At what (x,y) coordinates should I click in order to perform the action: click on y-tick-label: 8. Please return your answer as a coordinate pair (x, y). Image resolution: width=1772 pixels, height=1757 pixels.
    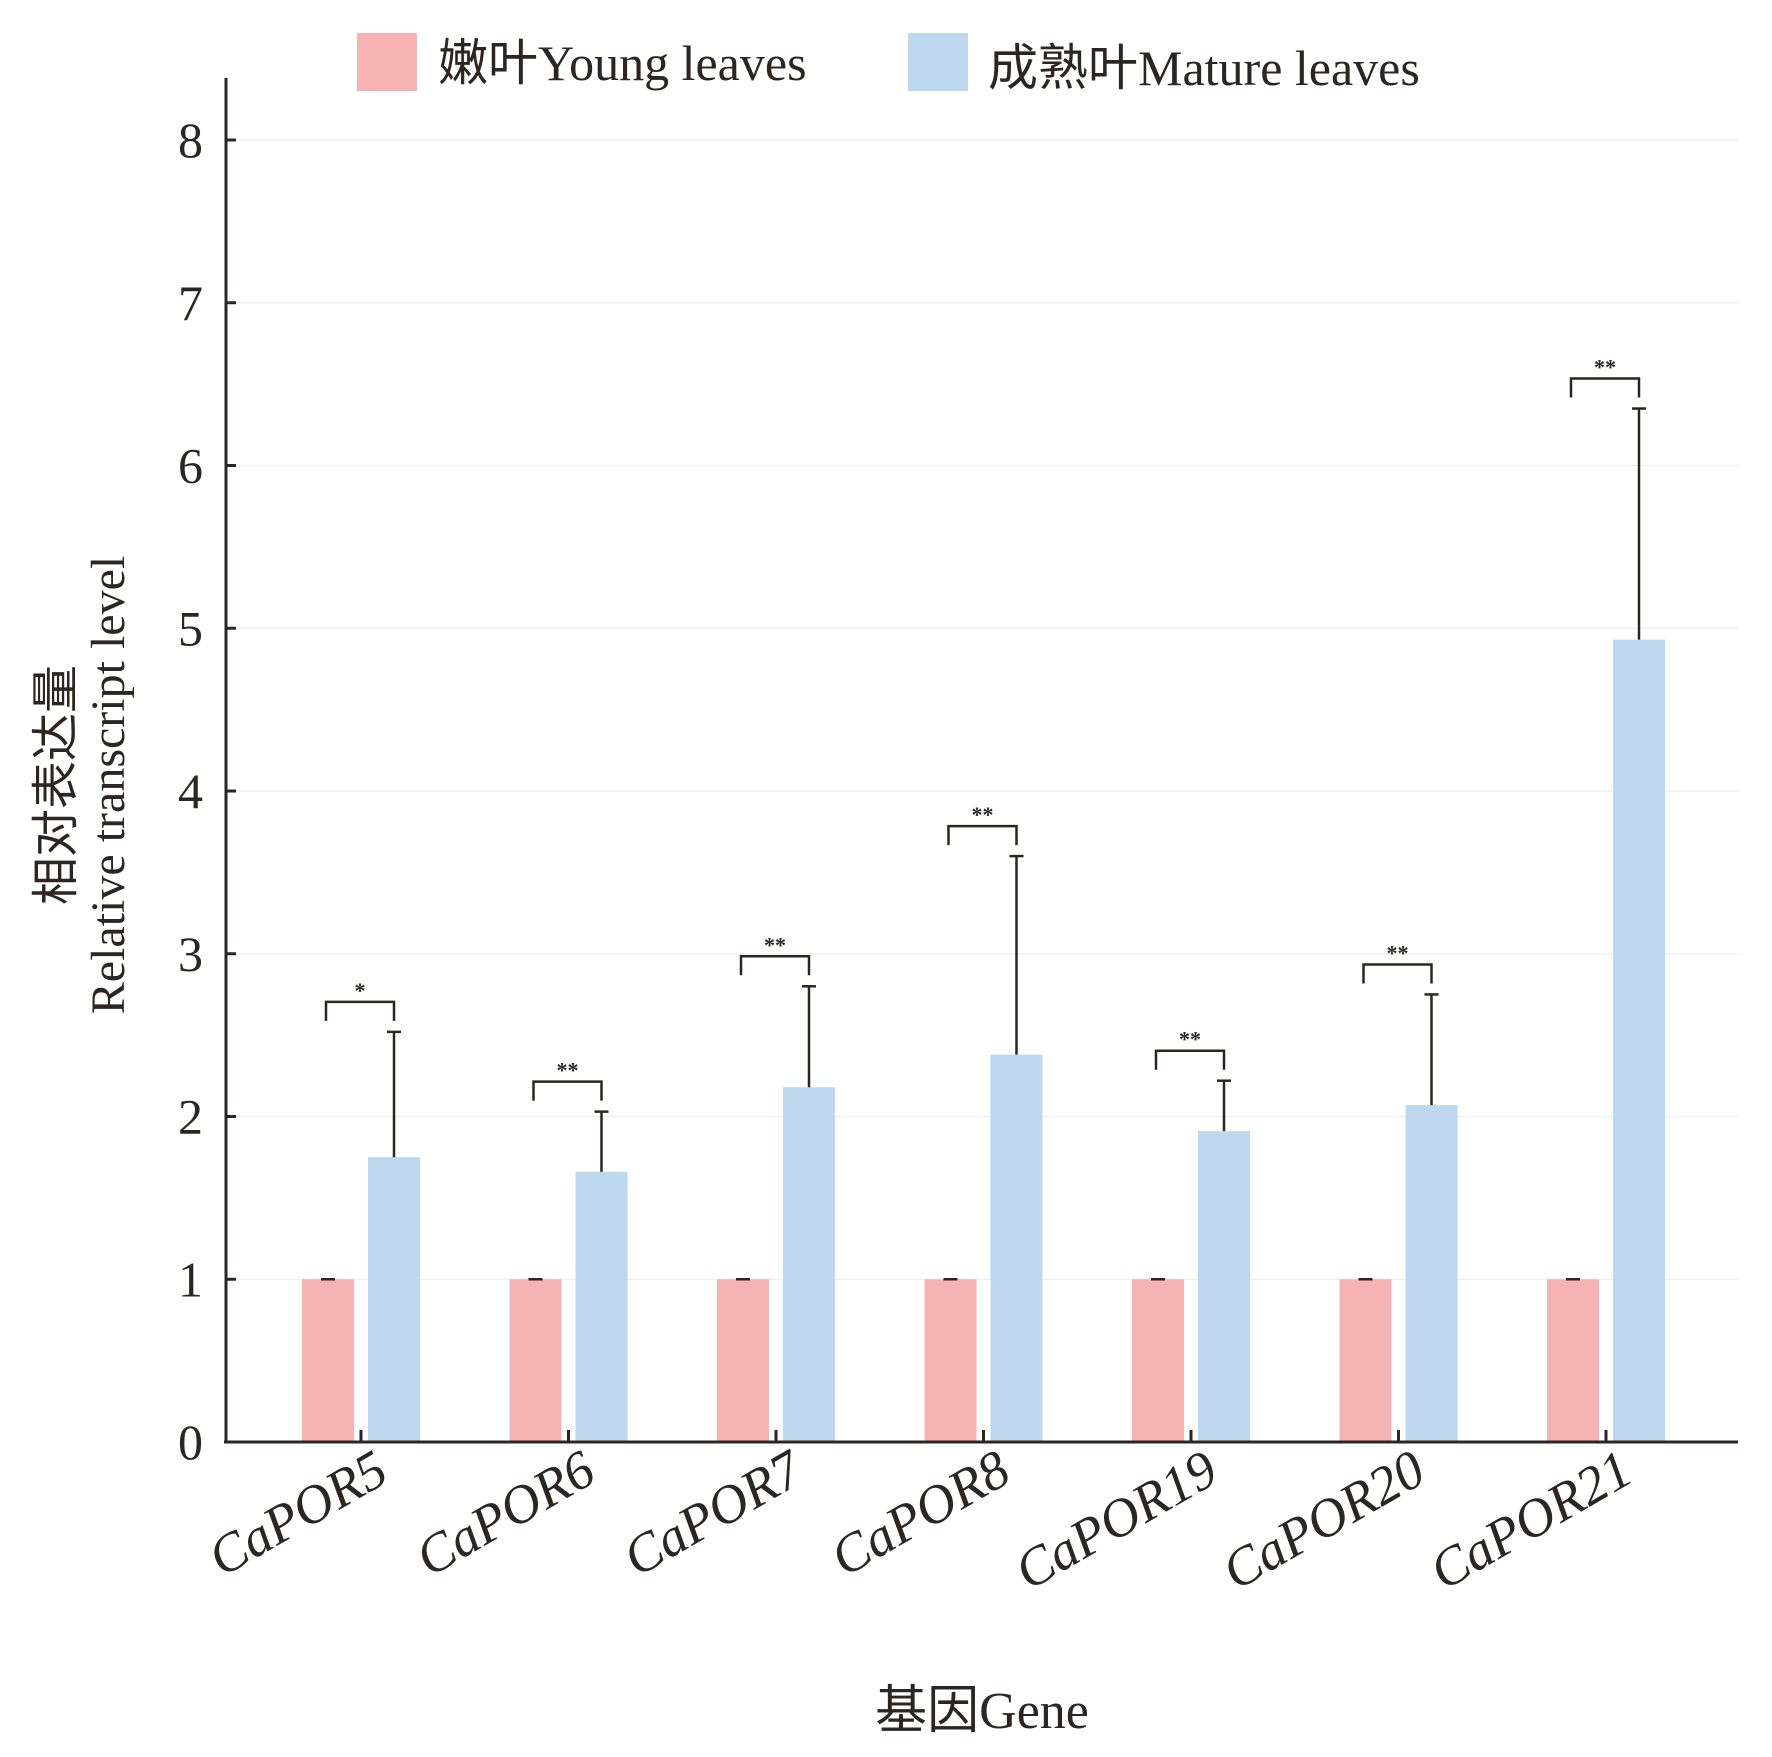
    Looking at the image, I should click on (190, 140).